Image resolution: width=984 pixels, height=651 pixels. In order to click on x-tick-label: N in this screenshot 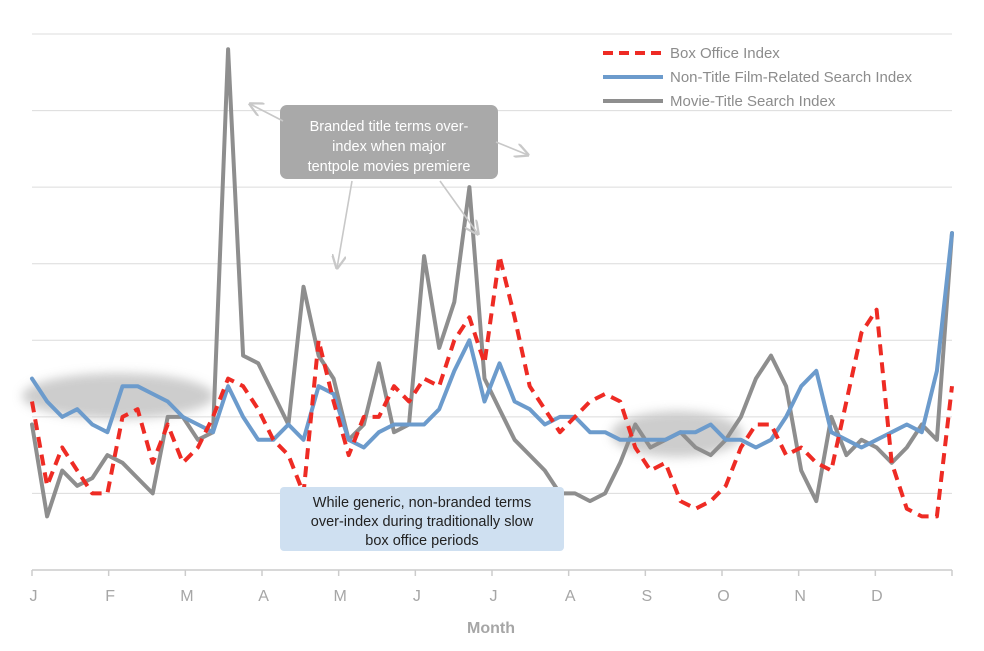, I will do `click(800, 596)`.